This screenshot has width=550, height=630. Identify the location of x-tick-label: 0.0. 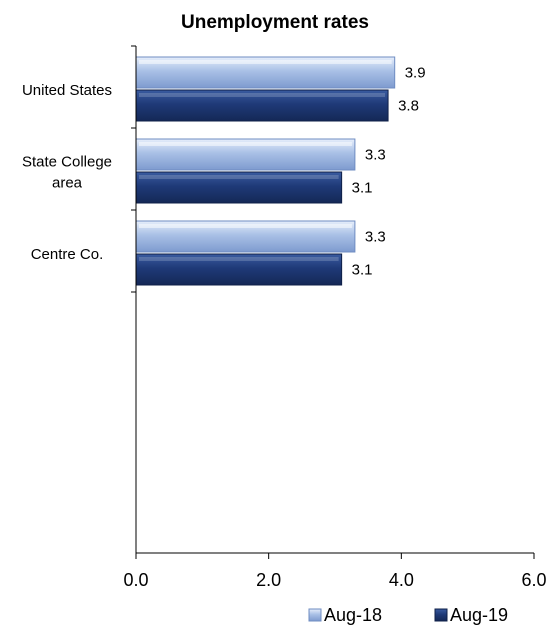
(135, 580).